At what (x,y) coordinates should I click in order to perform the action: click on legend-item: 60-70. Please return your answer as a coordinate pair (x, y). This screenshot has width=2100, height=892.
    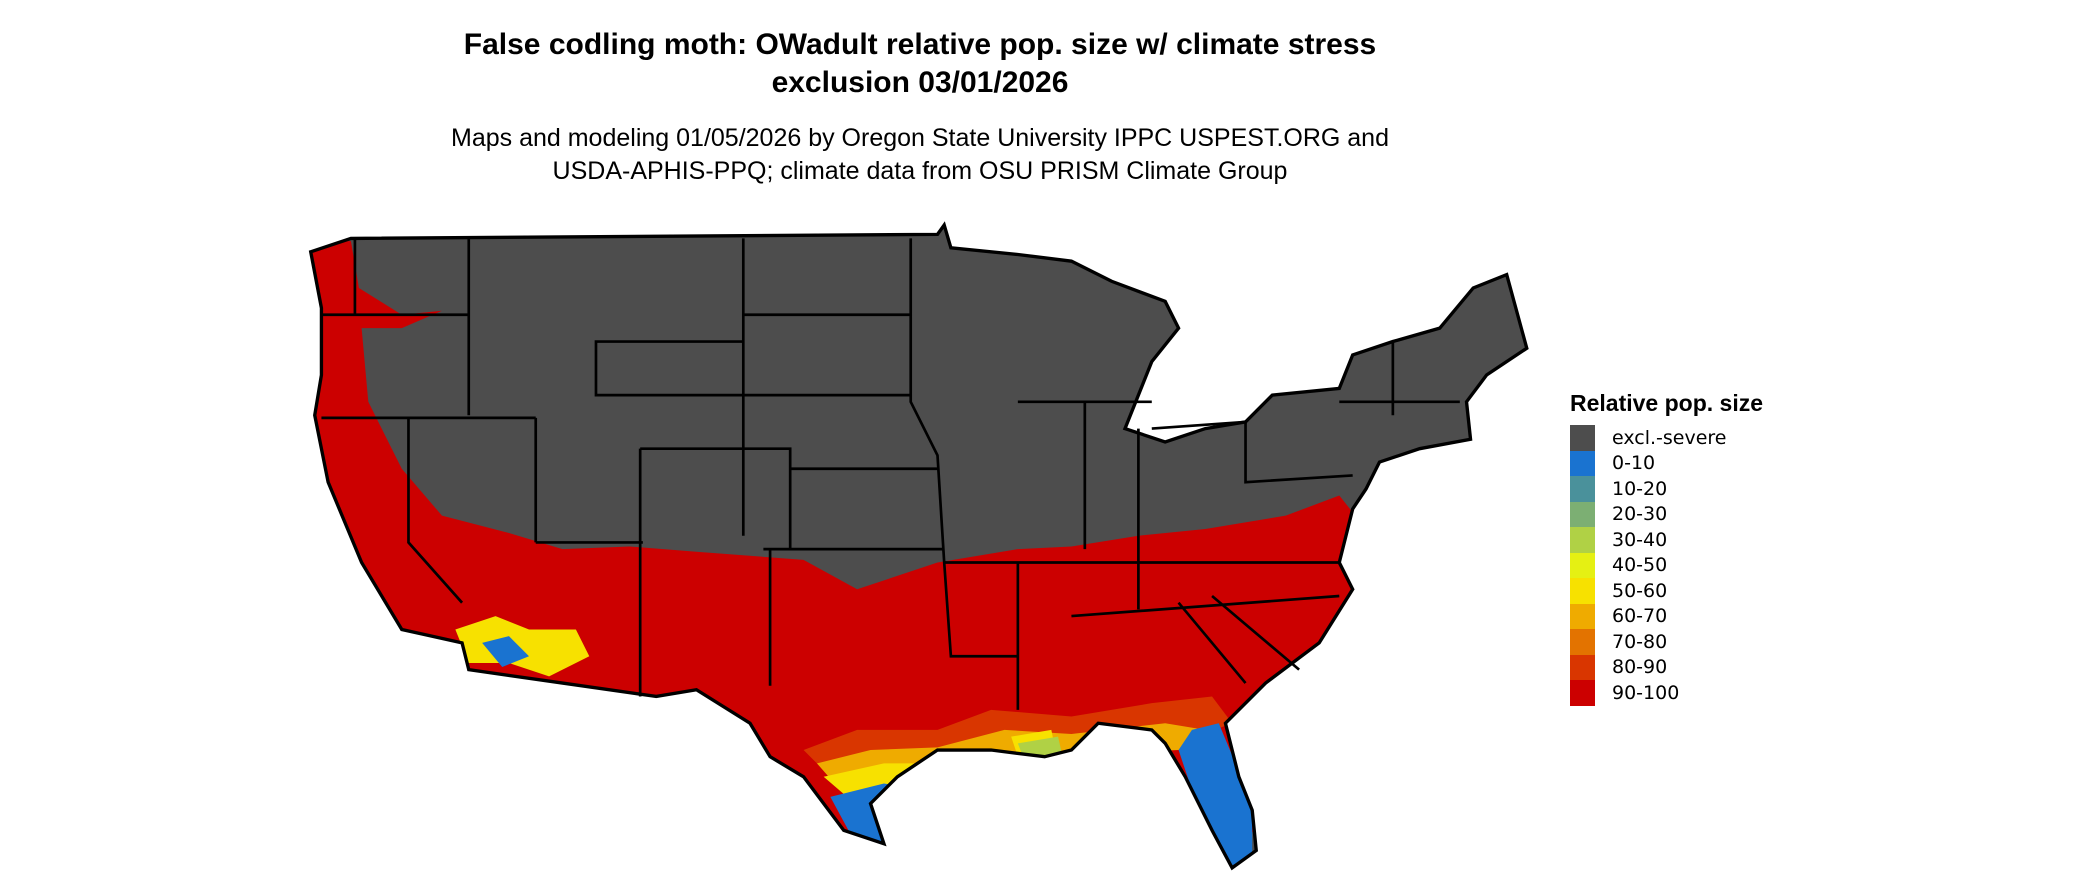
    Looking at the image, I should click on (1666, 616).